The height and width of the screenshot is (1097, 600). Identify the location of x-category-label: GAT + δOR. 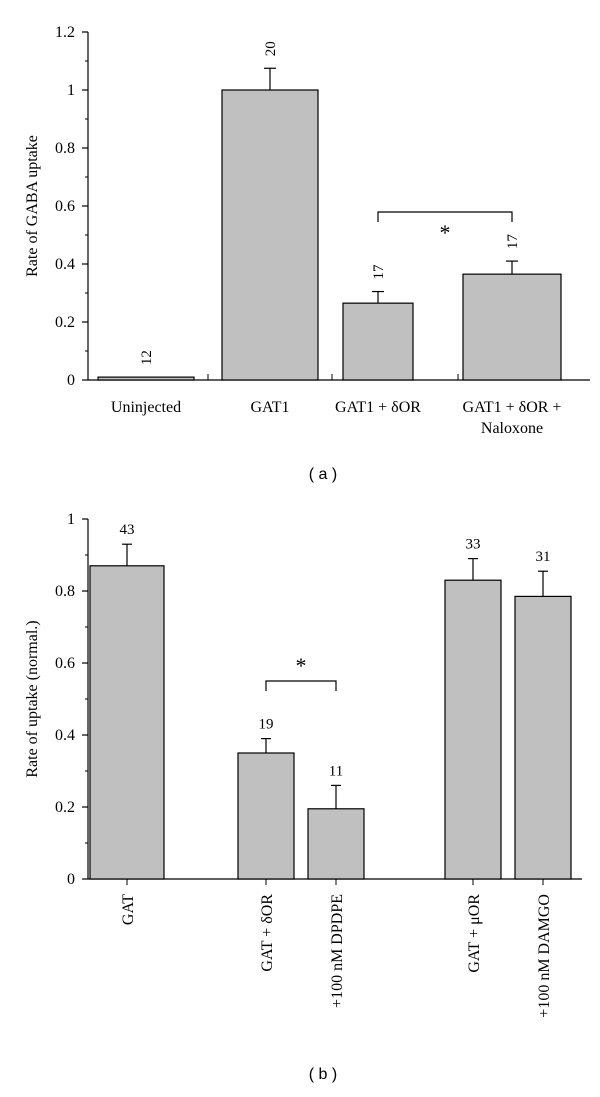
(267, 933).